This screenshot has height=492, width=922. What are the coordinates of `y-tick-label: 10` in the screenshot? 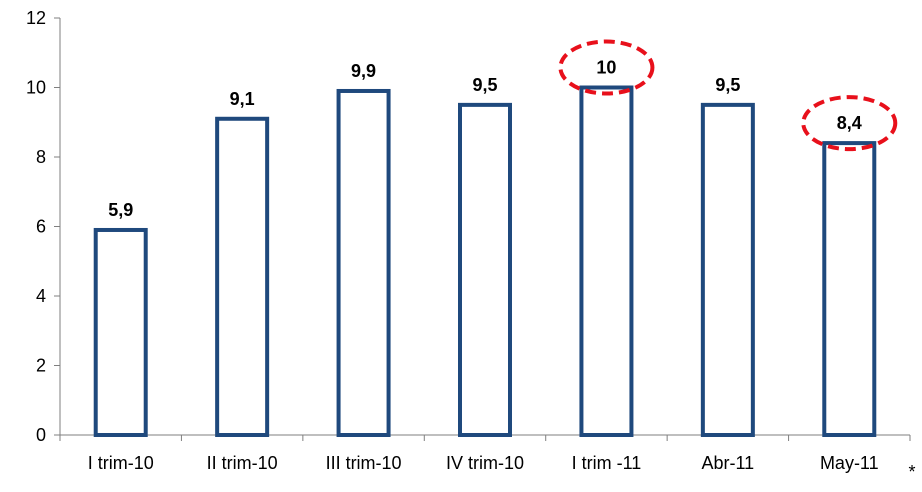 It's located at (36, 88).